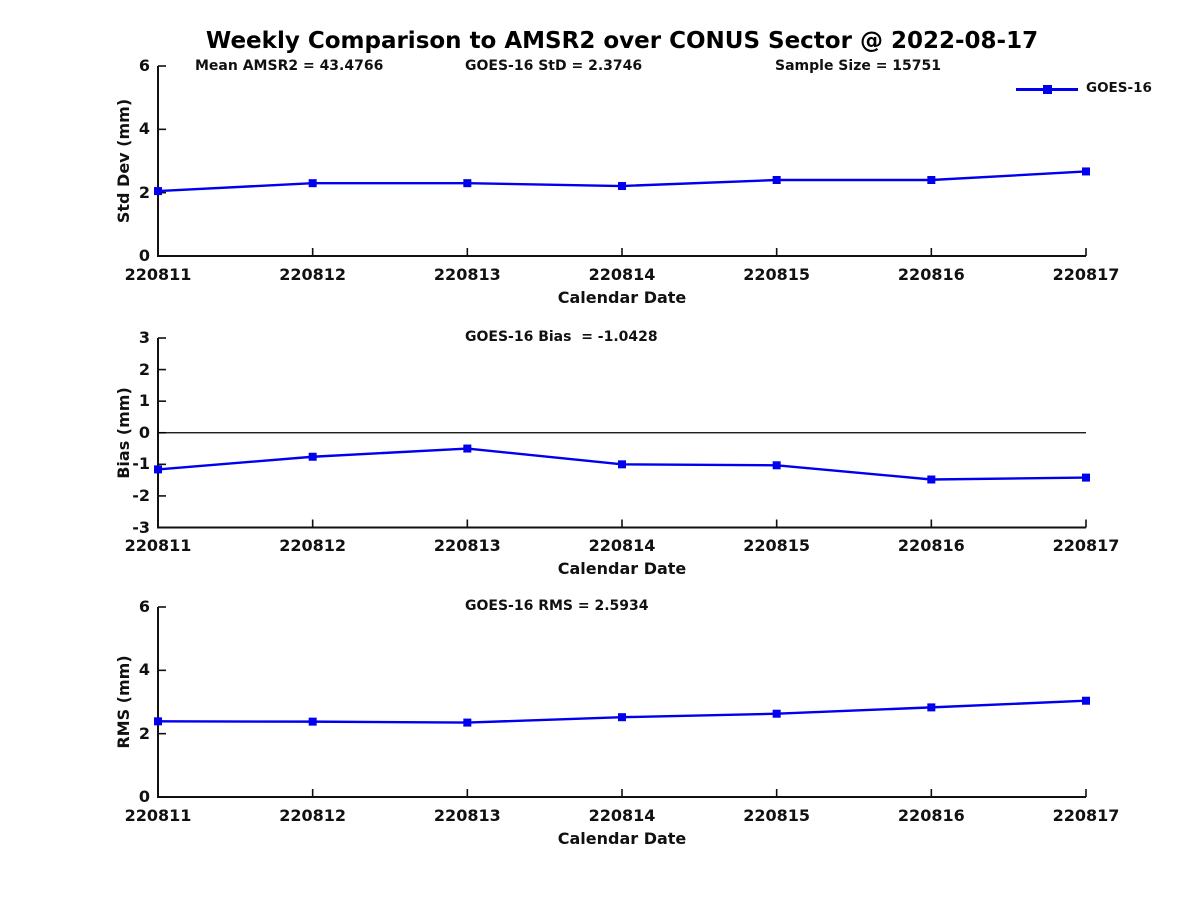 The height and width of the screenshot is (900, 1200). I want to click on legend-label: GOES-16, so click(1119, 88).